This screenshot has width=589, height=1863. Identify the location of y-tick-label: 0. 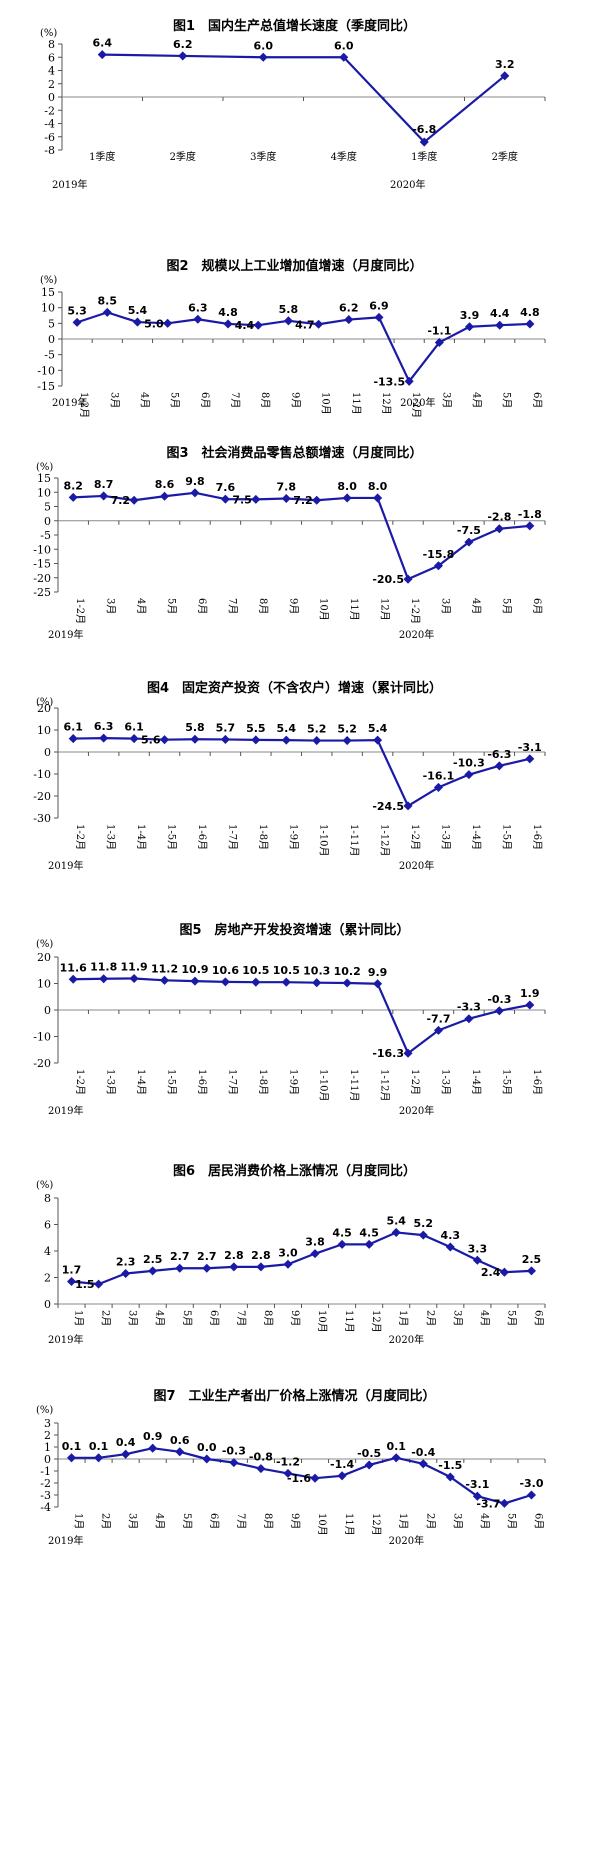
(47, 752).